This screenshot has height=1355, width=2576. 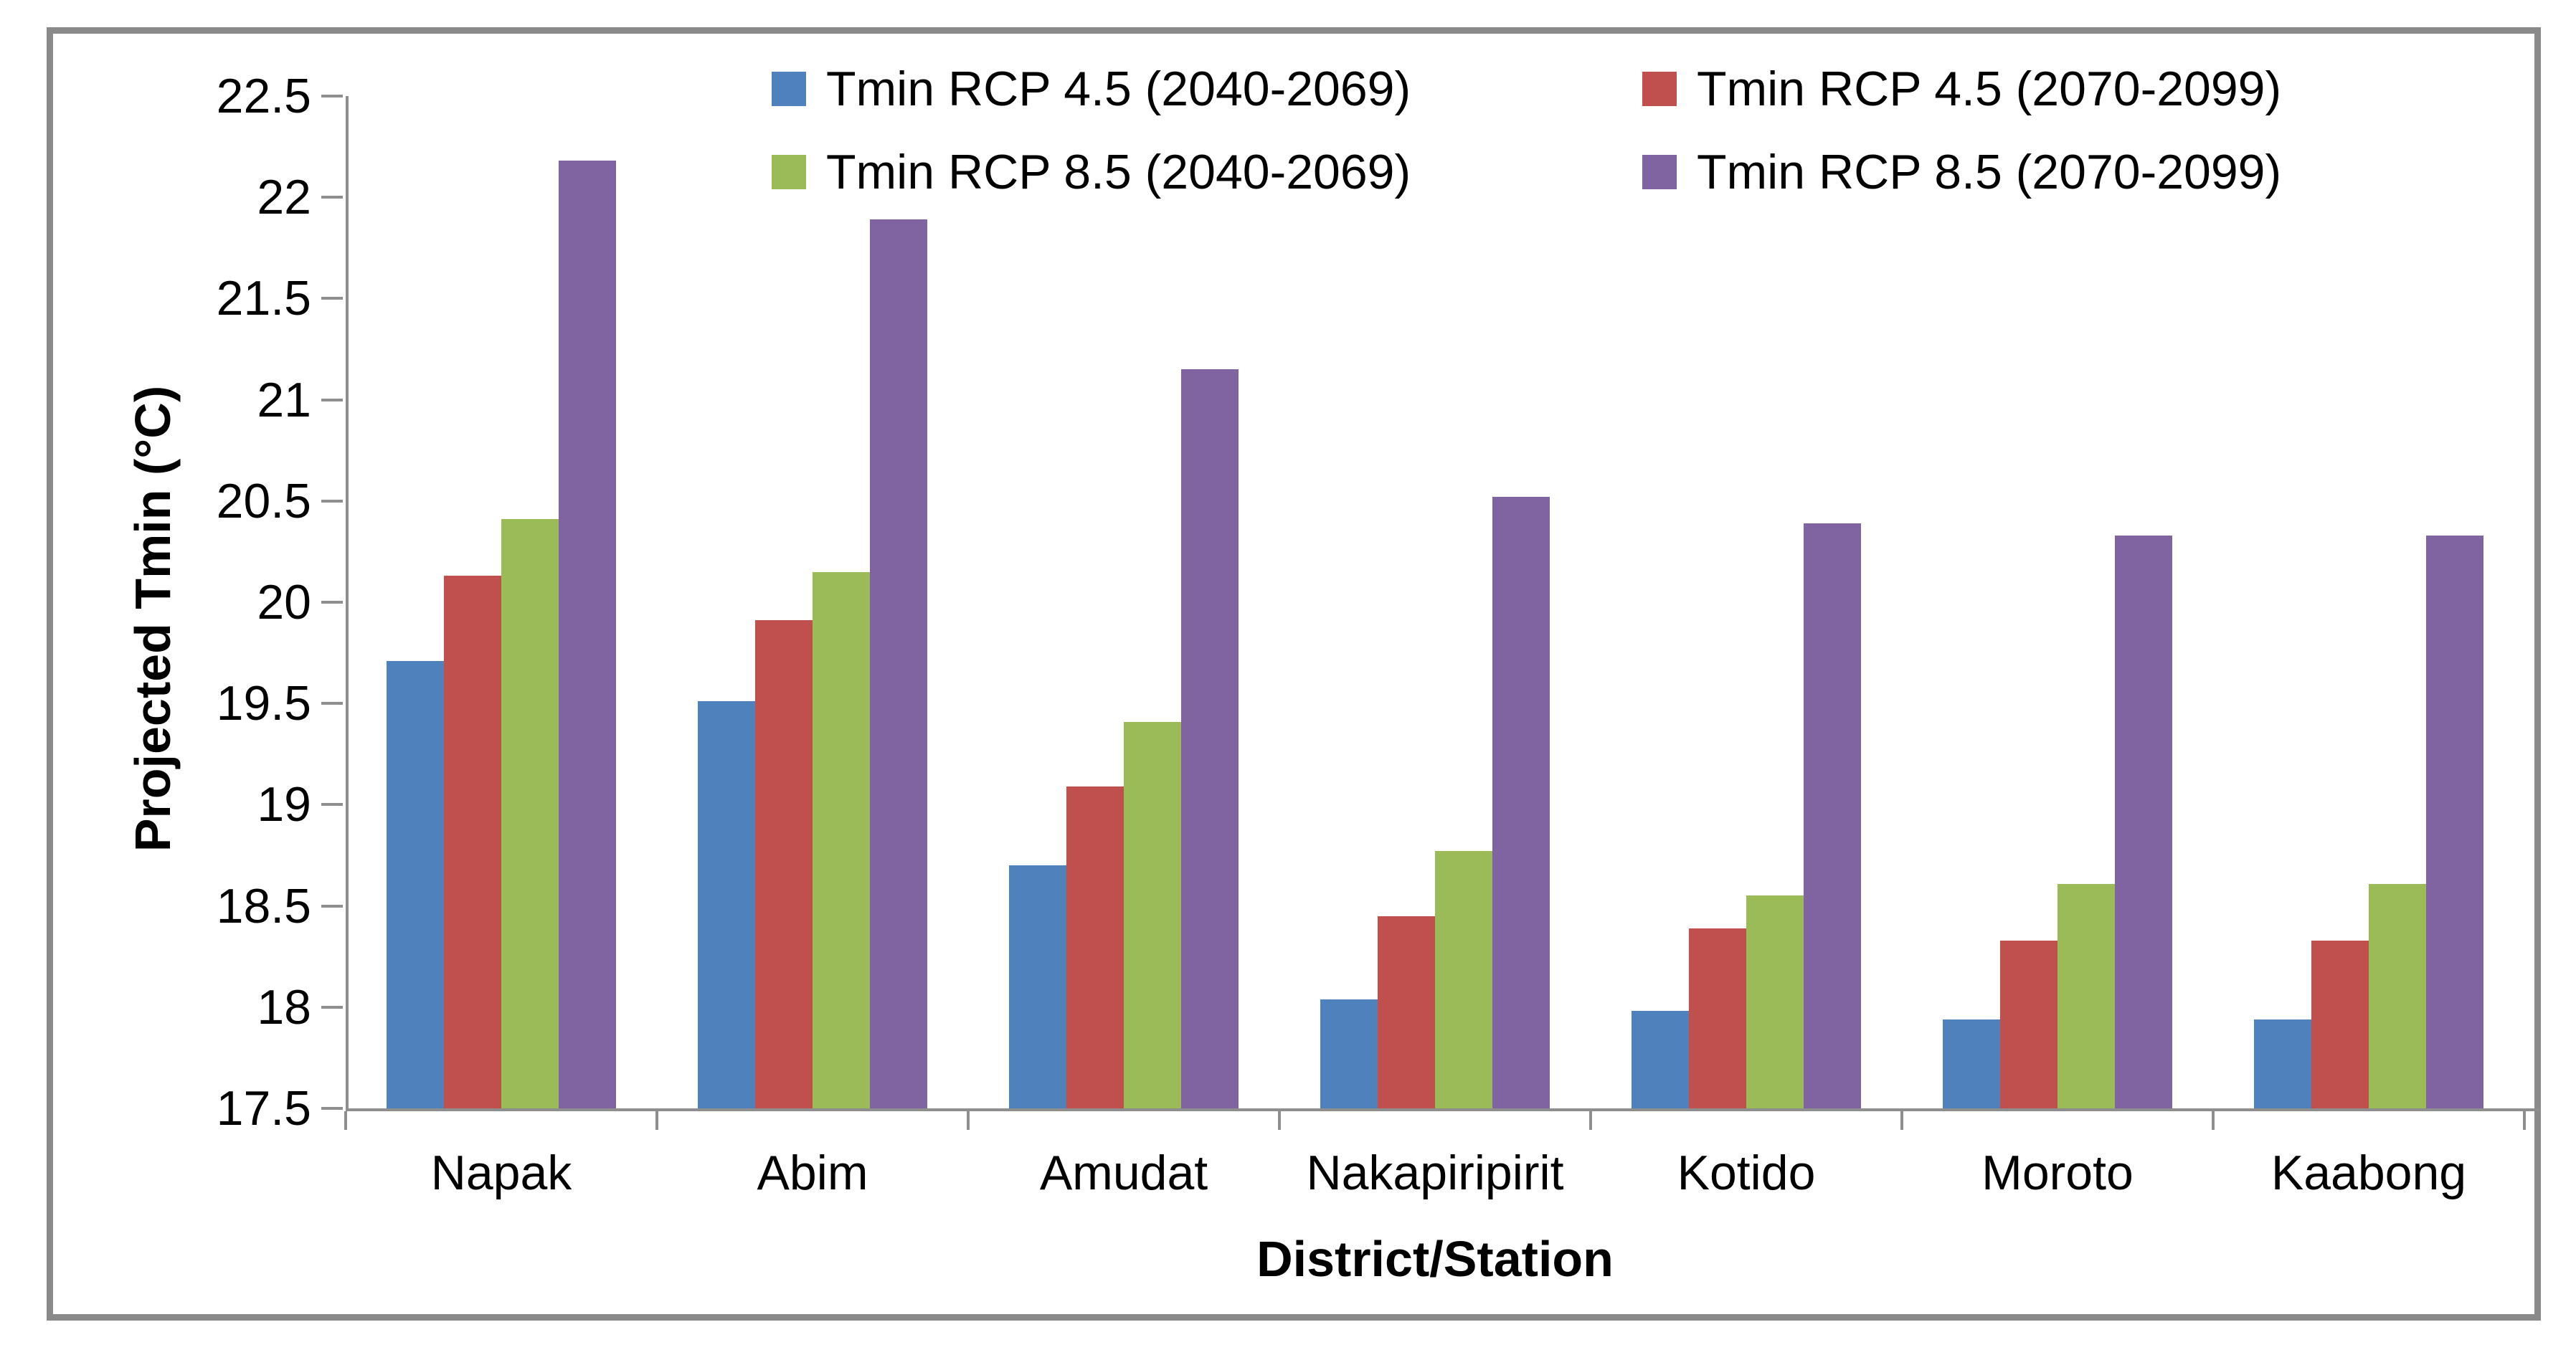 What do you see at coordinates (284, 804) in the screenshot?
I see `y-tick-label: 19` at bounding box center [284, 804].